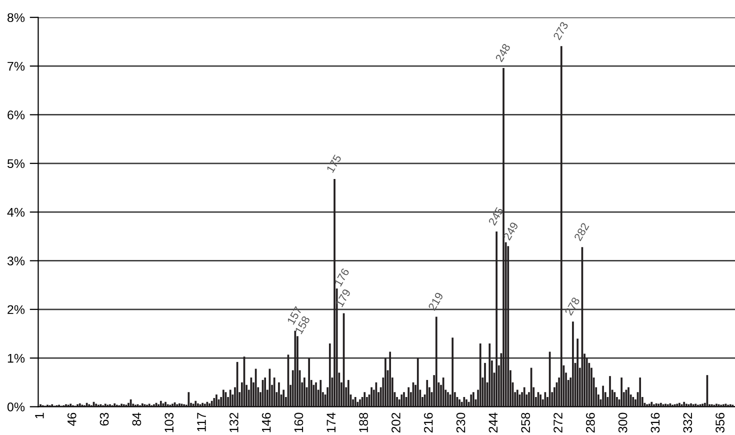 This screenshot has width=735, height=435. Describe the element at coordinates (503, 52) in the screenshot. I see `annotation: 248` at that location.